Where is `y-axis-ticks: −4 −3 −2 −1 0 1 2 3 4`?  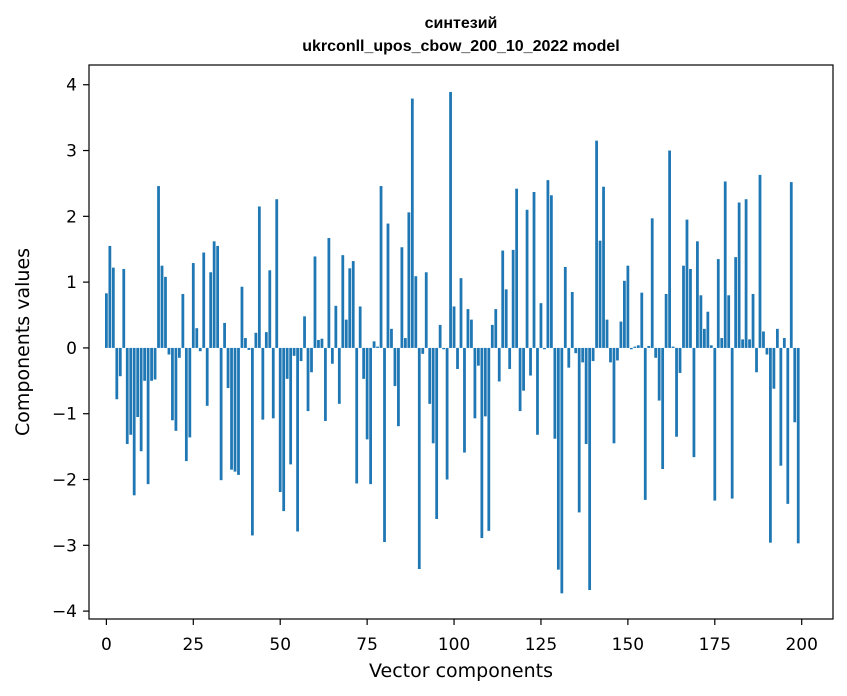
y-axis-ticks: −4 −3 −2 −1 0 1 2 3 4 is located at coordinates (70, 349).